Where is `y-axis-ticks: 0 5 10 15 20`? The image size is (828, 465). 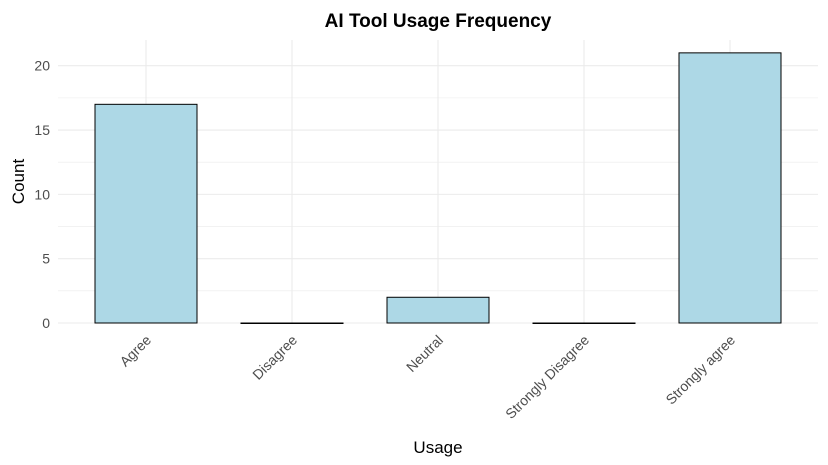 y-axis-ticks: 0 5 10 15 20 is located at coordinates (42, 194).